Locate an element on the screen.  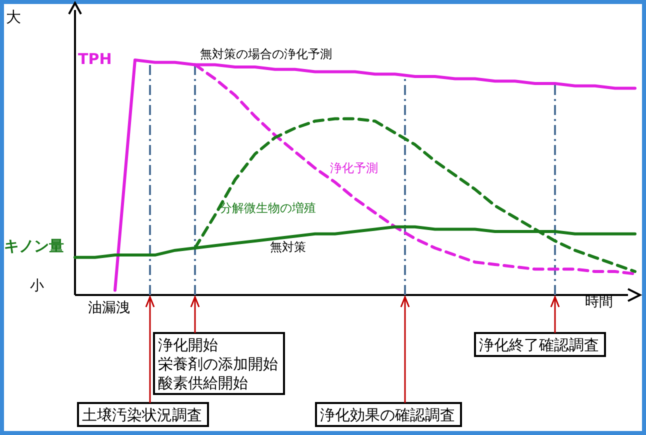
text: 小 is located at coordinates (37, 286).